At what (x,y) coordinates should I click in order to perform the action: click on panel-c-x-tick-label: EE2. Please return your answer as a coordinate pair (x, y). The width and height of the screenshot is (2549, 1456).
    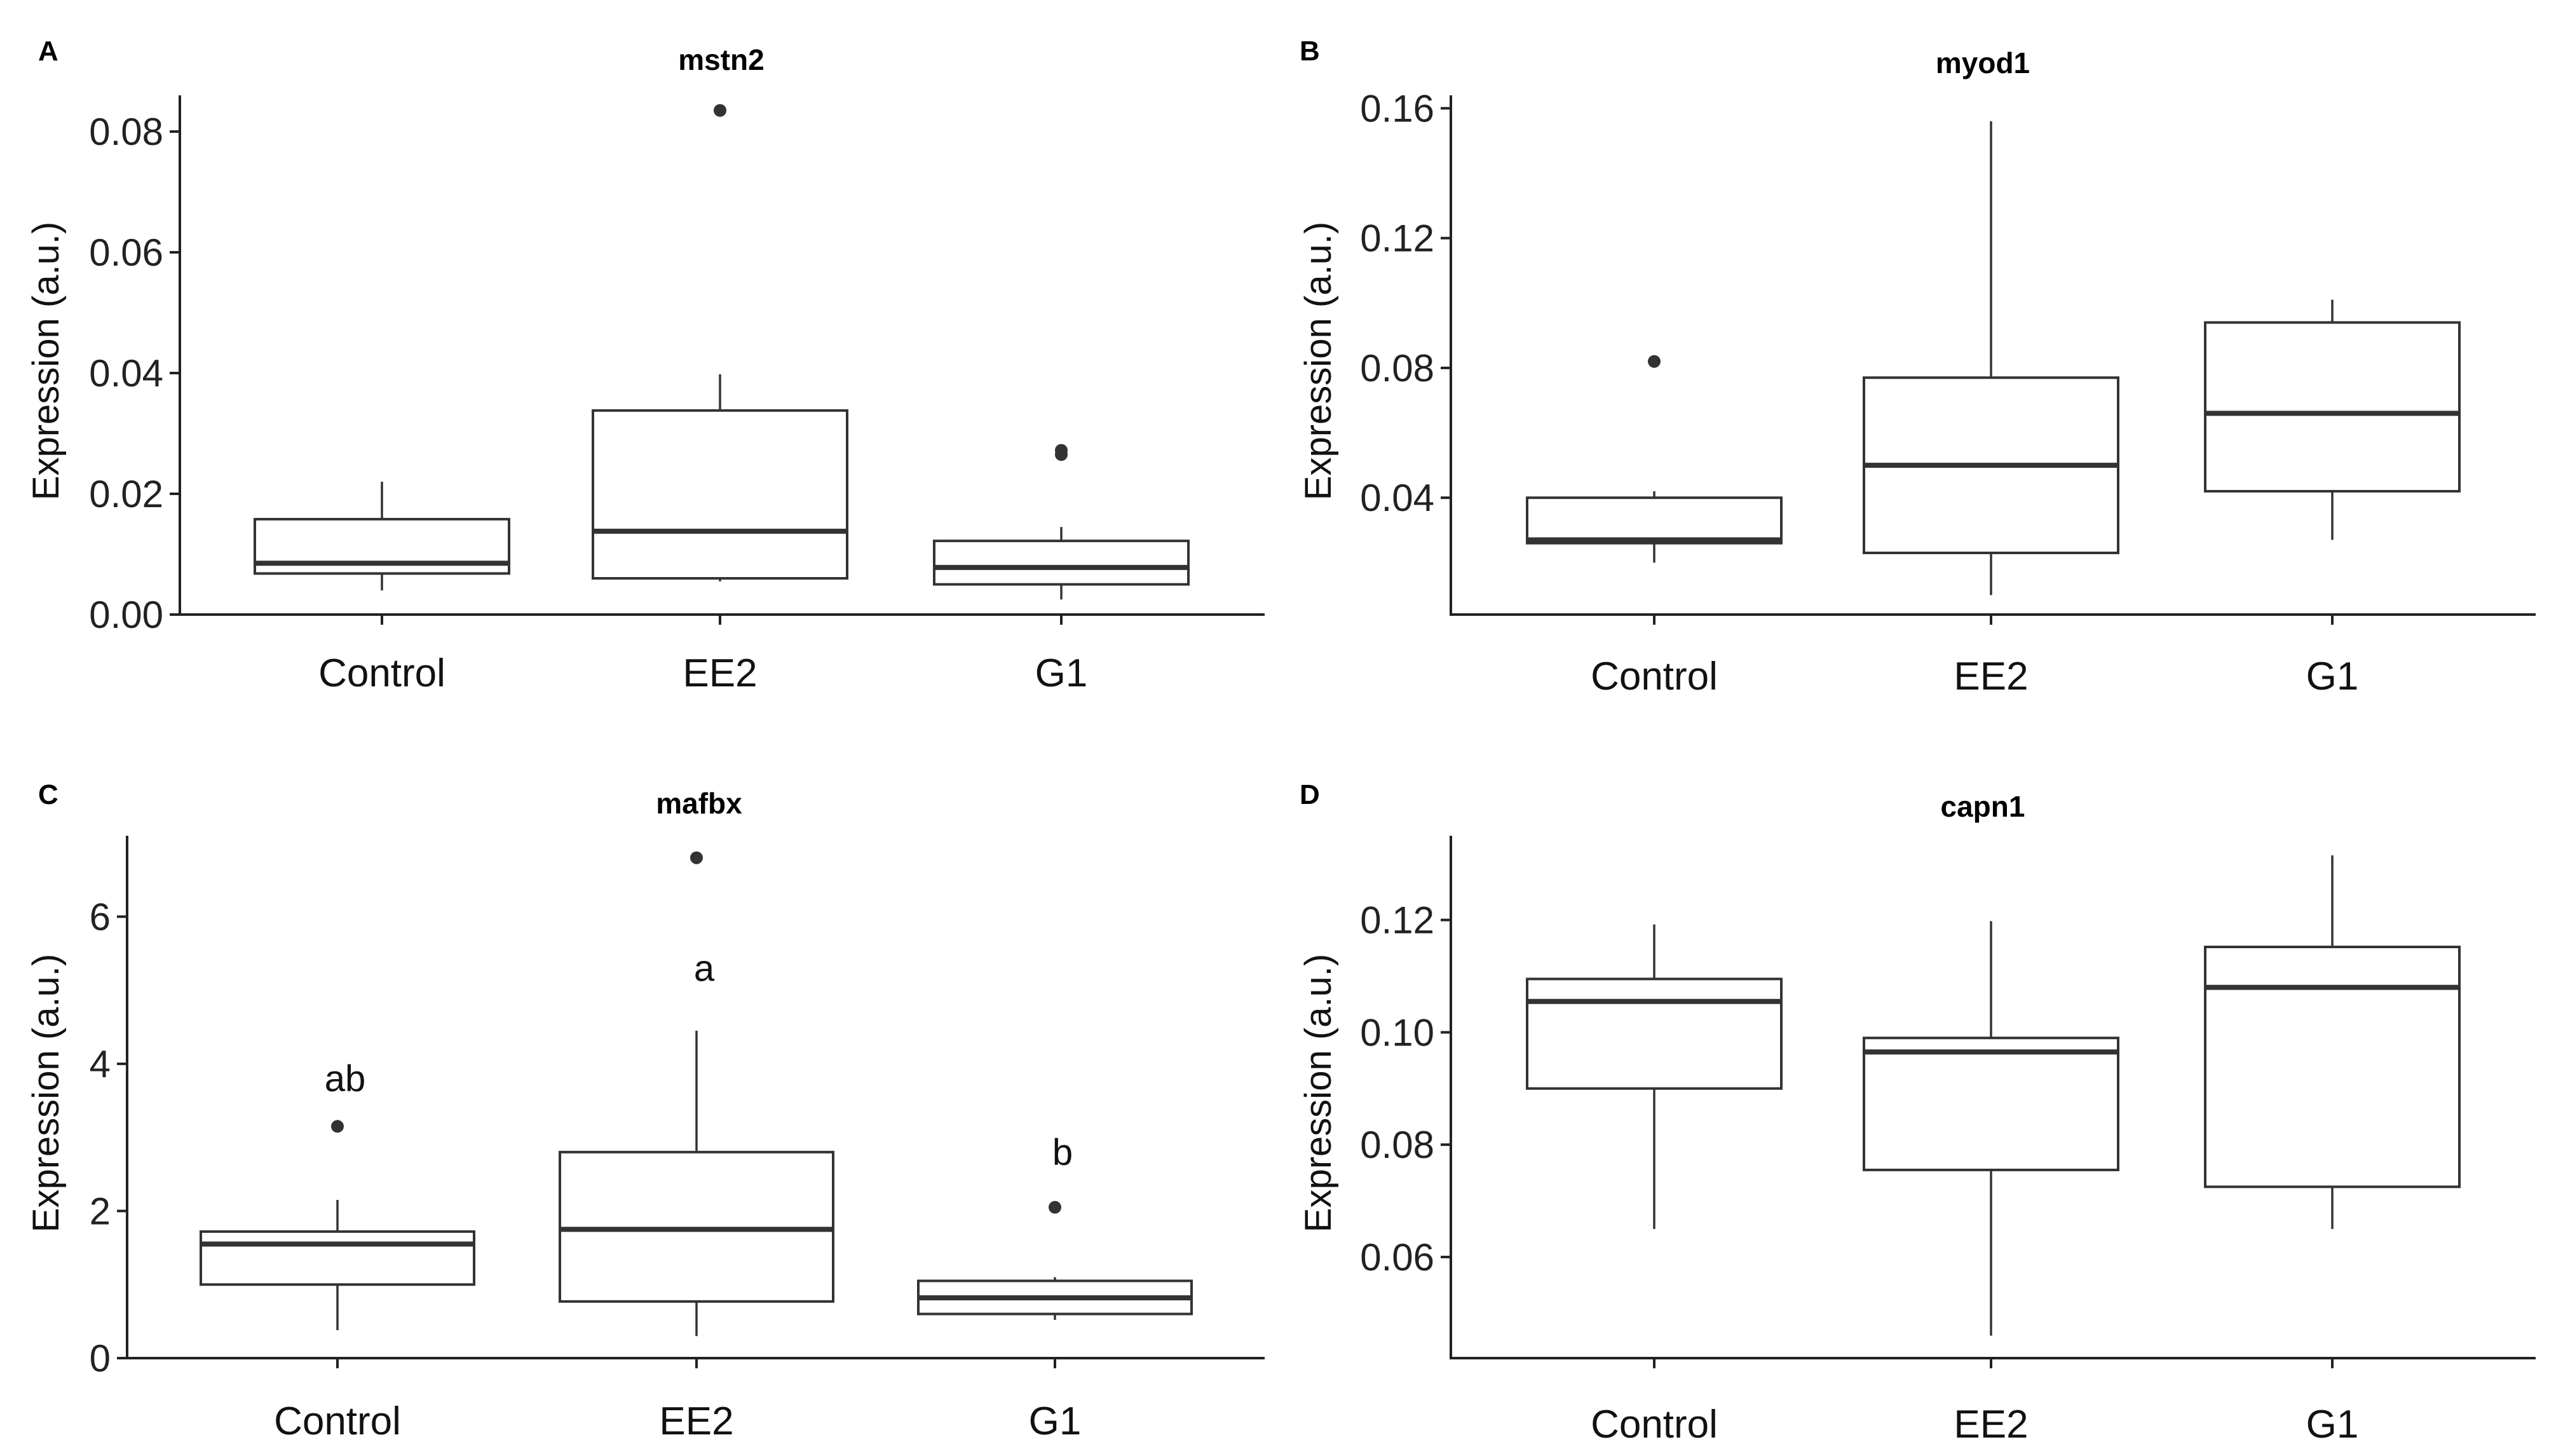
    Looking at the image, I should click on (696, 1421).